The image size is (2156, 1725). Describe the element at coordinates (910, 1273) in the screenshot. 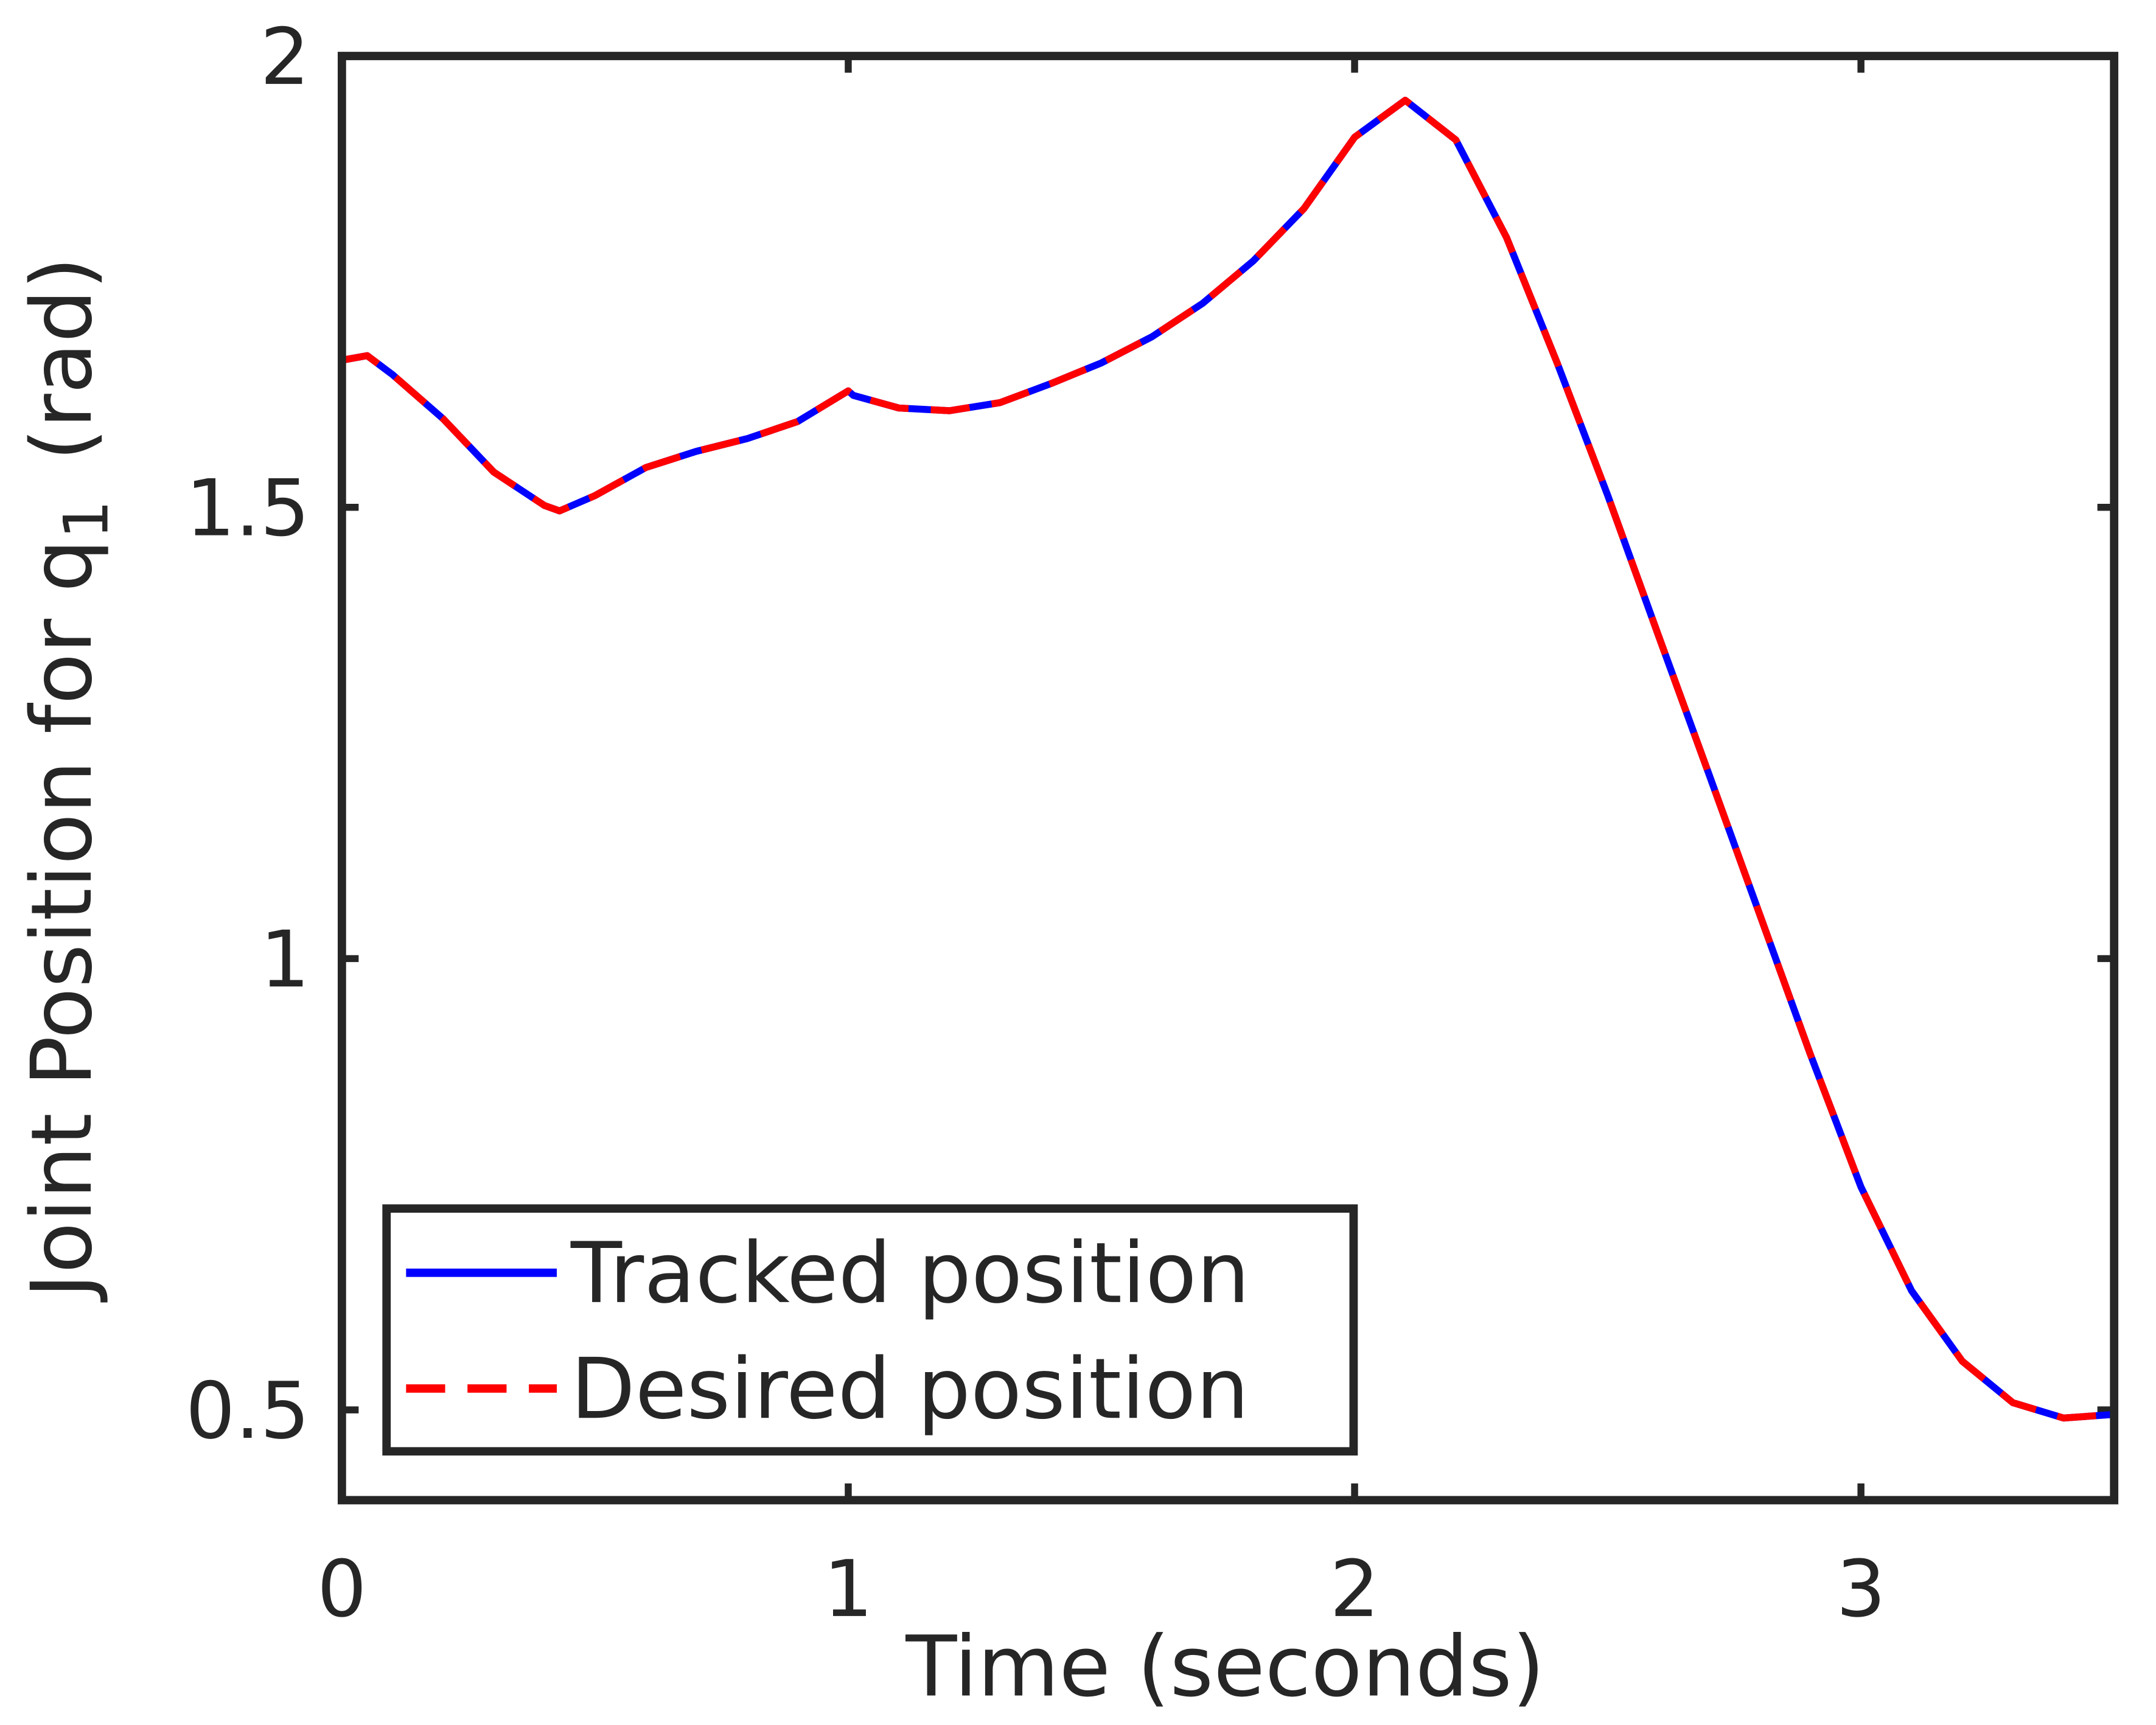

I see `legend-label: Tracked position` at that location.